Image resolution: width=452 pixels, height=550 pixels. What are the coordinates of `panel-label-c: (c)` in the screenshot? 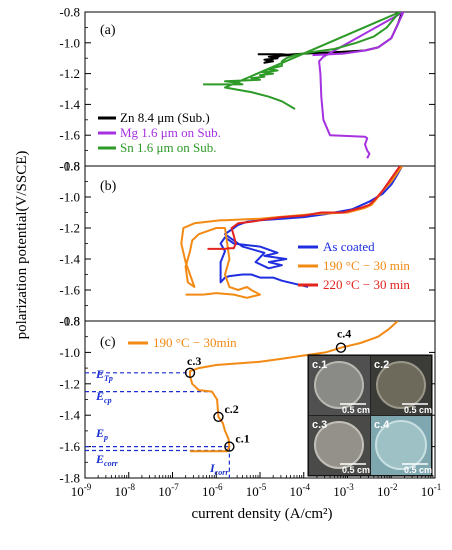 It's located at (108, 342).